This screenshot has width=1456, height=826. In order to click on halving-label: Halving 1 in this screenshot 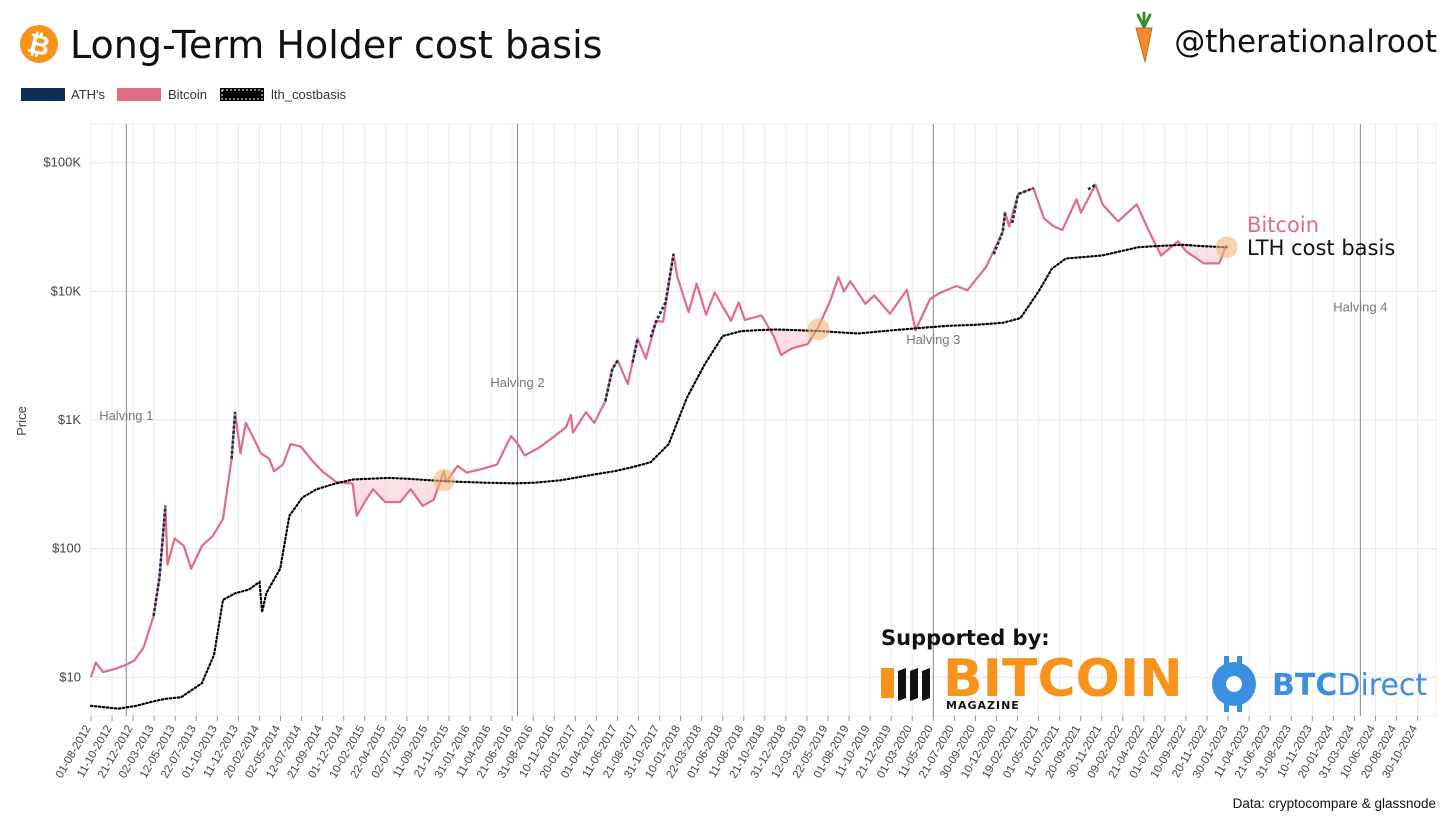, I will do `click(126, 415)`.